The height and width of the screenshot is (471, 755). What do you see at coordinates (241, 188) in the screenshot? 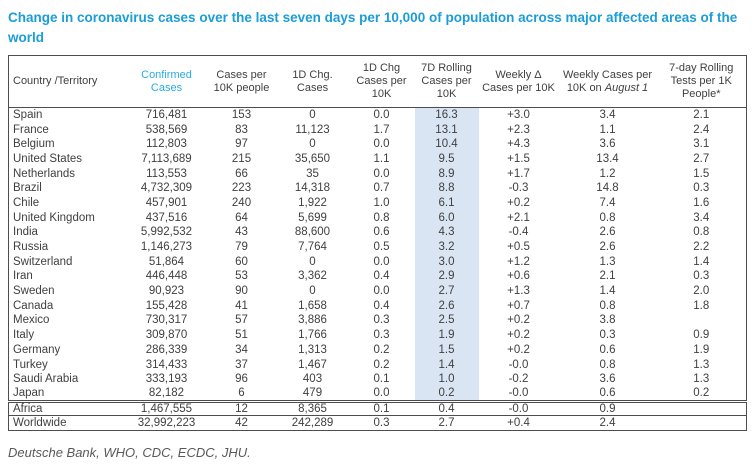
I see `value-cell: 223` at bounding box center [241, 188].